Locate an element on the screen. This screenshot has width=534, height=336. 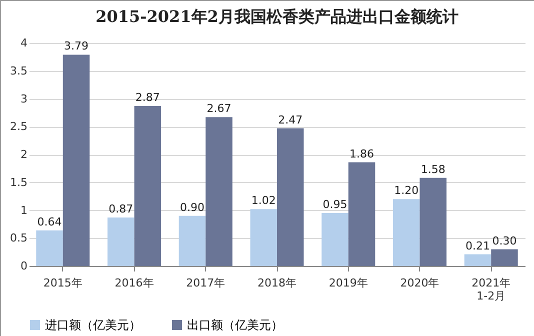
y-tick-label: 3.5 is located at coordinates (19, 71).